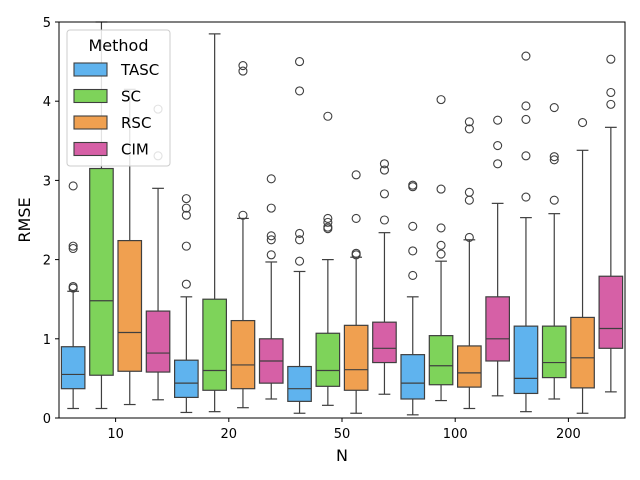 The image size is (640, 480). I want to click on x-tick-label: 10, so click(115, 434).